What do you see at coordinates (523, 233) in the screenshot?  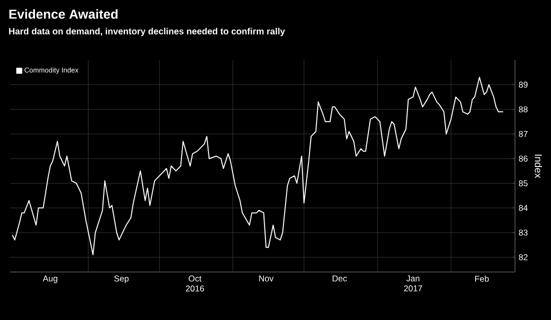 I see `y-tick-label: 83` at bounding box center [523, 233].